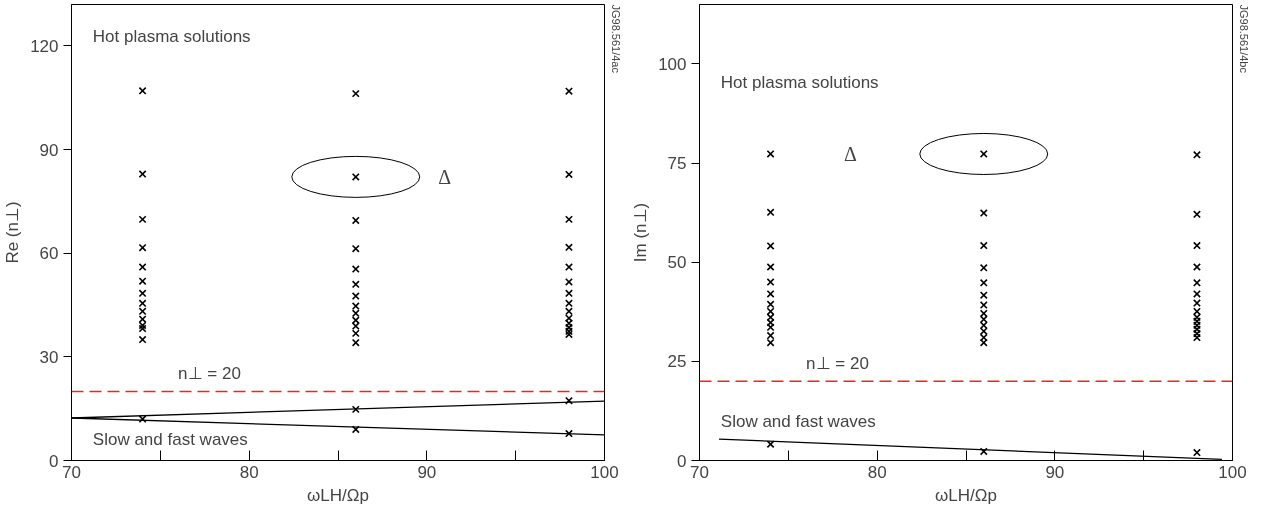 The height and width of the screenshot is (524, 1264). I want to click on y-axis-title: Im (n⊥), so click(641, 232).